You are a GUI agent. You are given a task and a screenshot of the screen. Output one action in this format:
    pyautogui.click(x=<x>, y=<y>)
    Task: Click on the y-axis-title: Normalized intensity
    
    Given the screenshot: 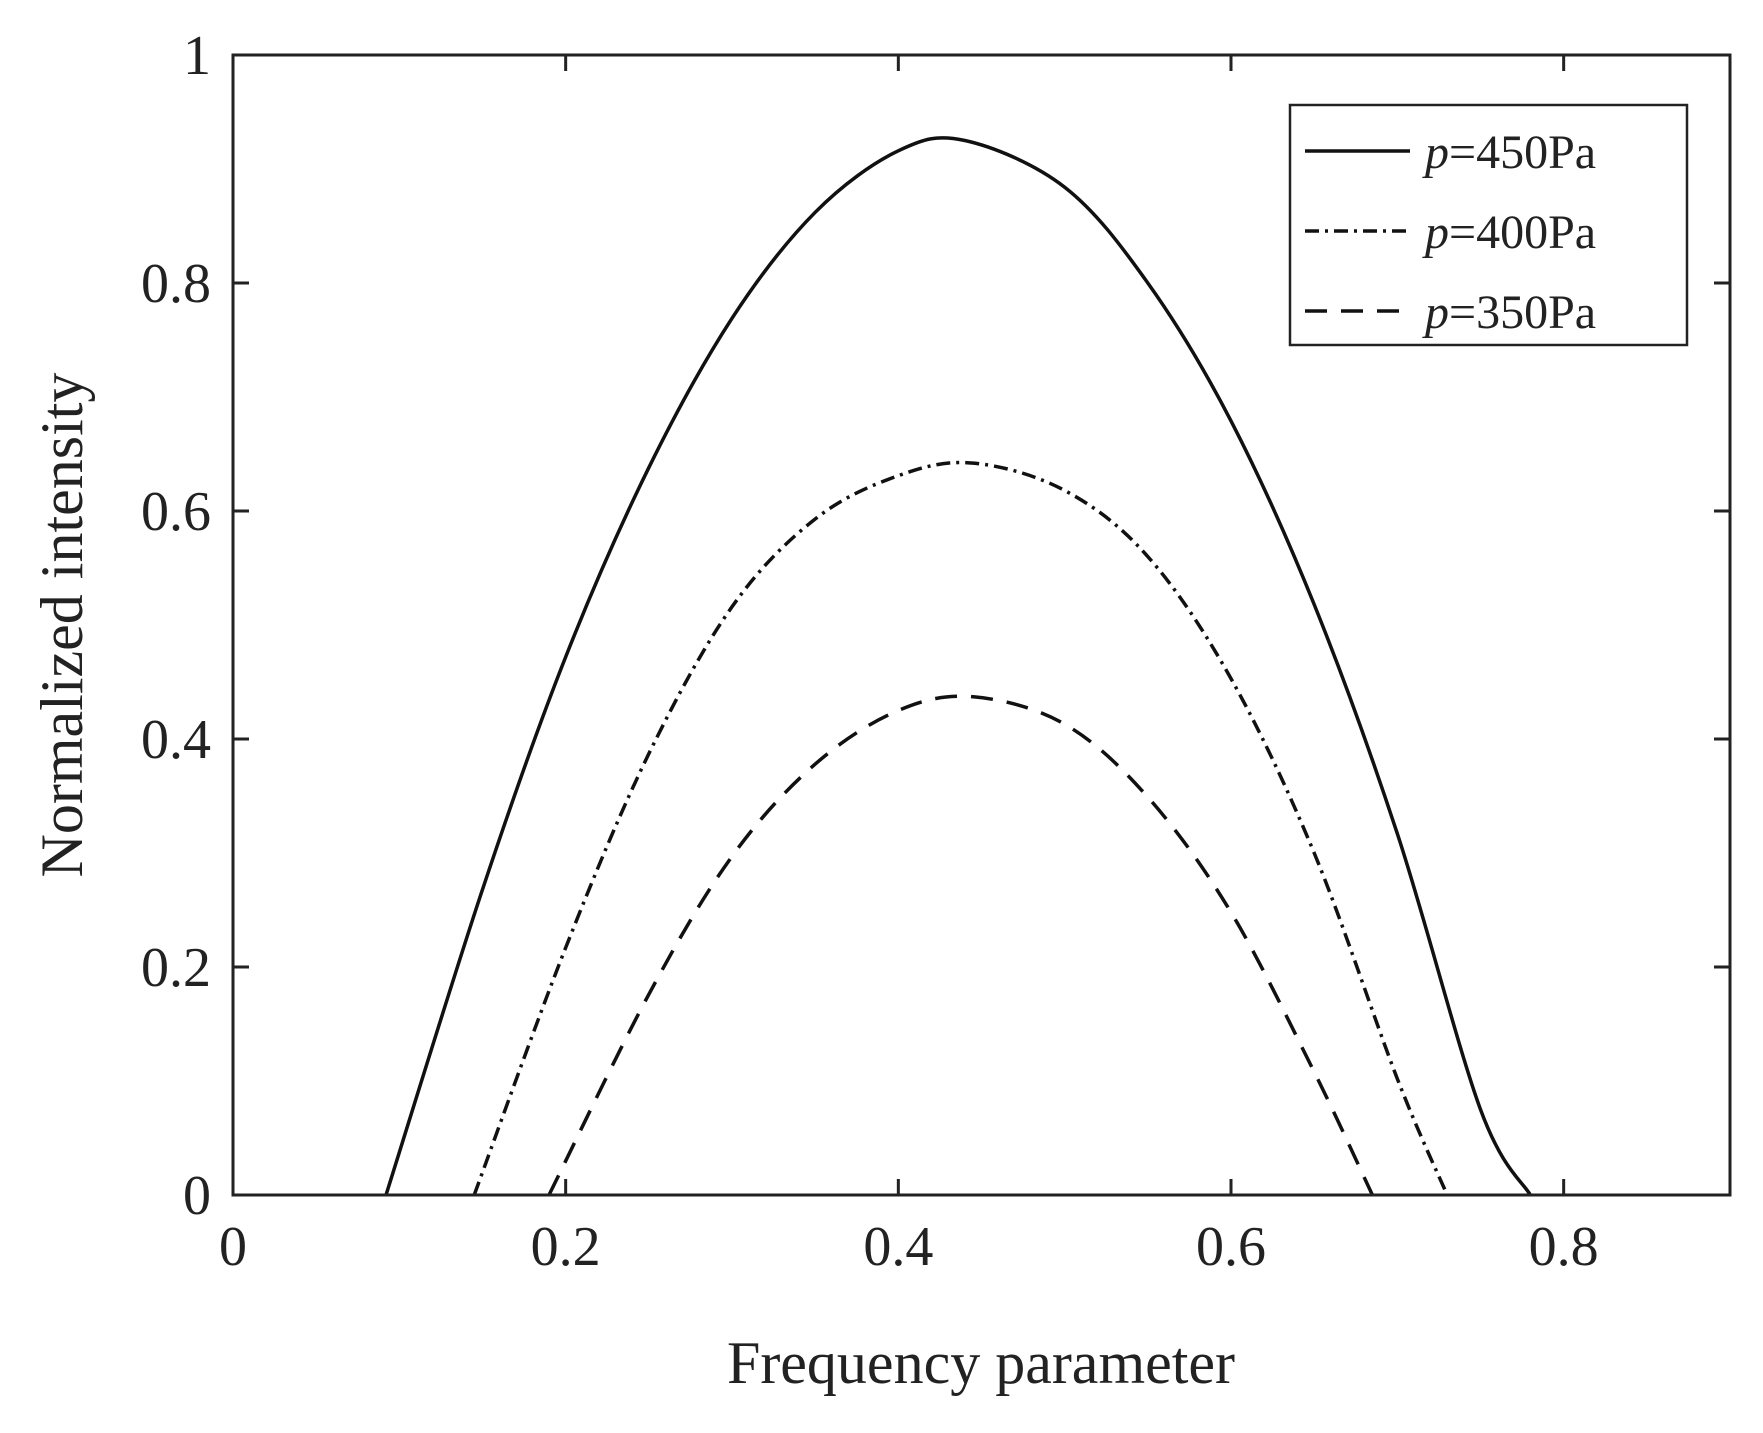 What is the action you would take?
    pyautogui.click(x=62, y=625)
    